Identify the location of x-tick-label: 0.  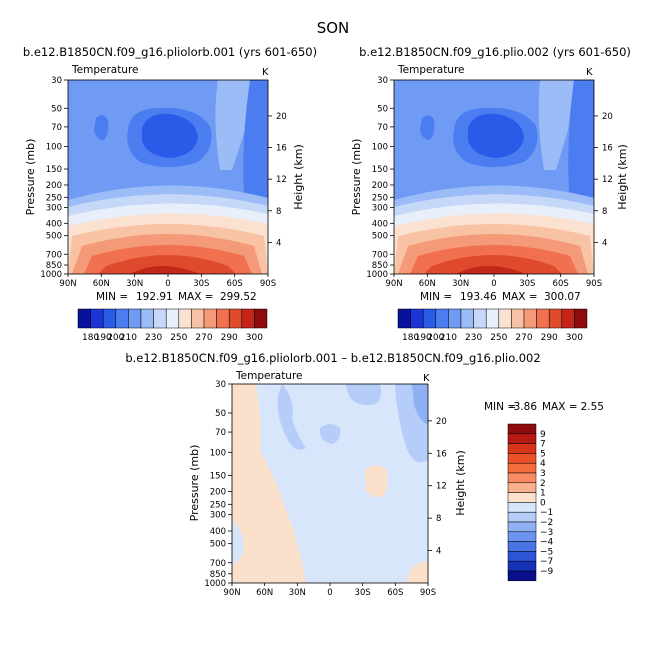
(167, 284).